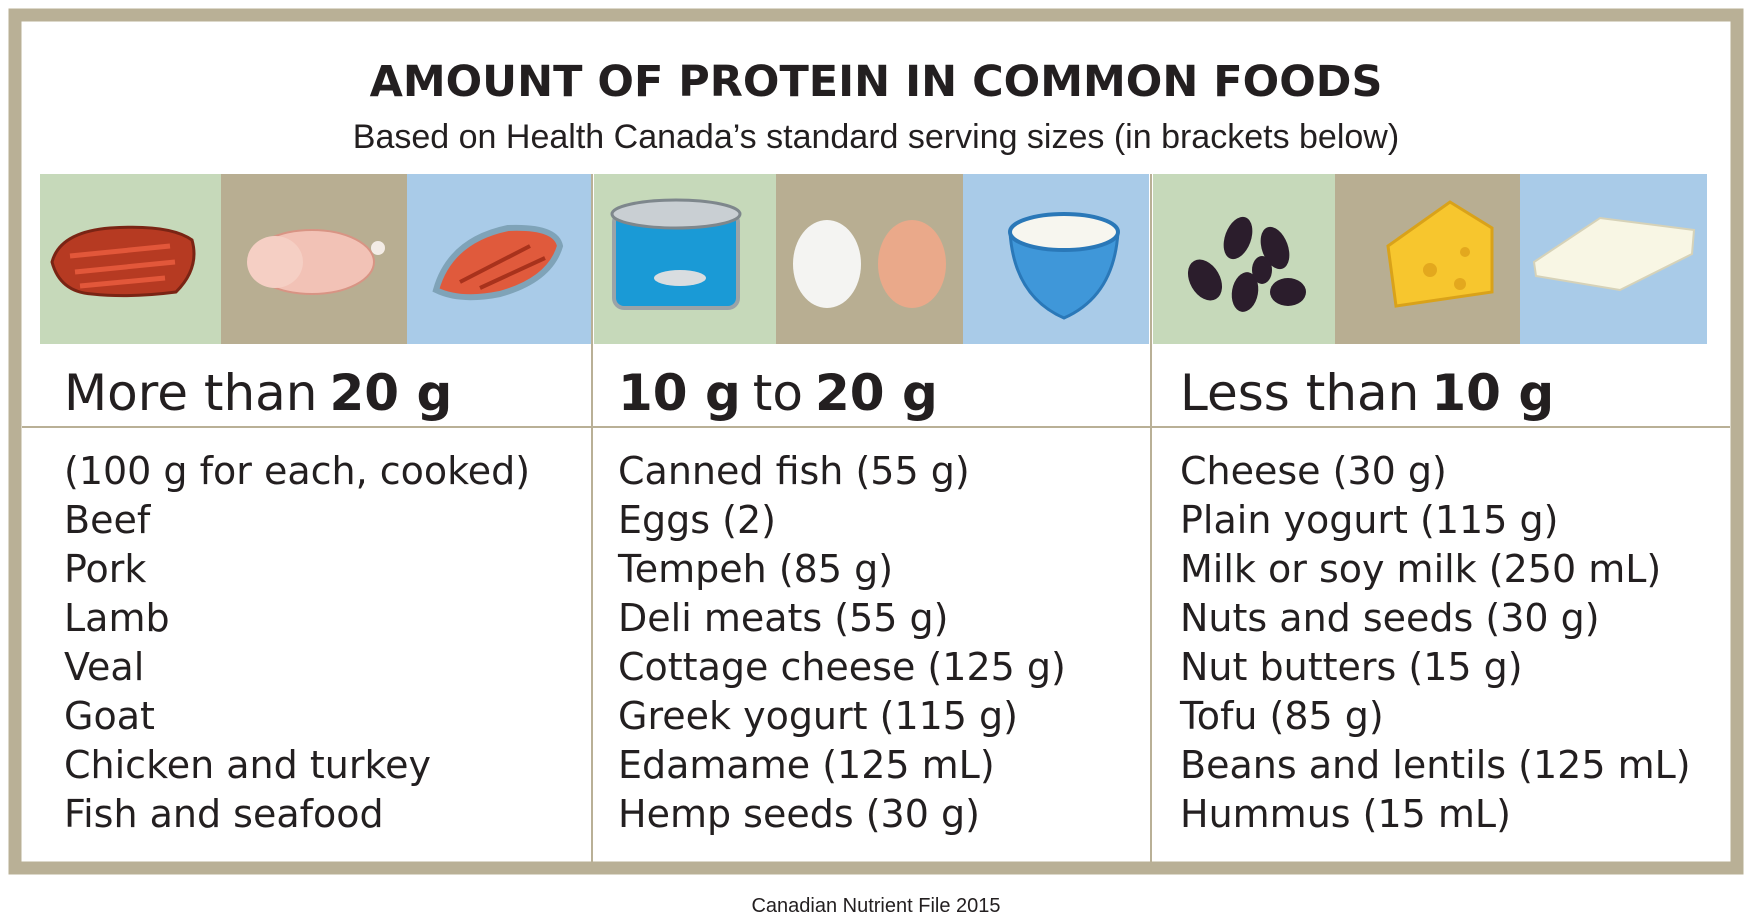  What do you see at coordinates (1064, 232) in the screenshot?
I see `icon-cottage-cheese` at bounding box center [1064, 232].